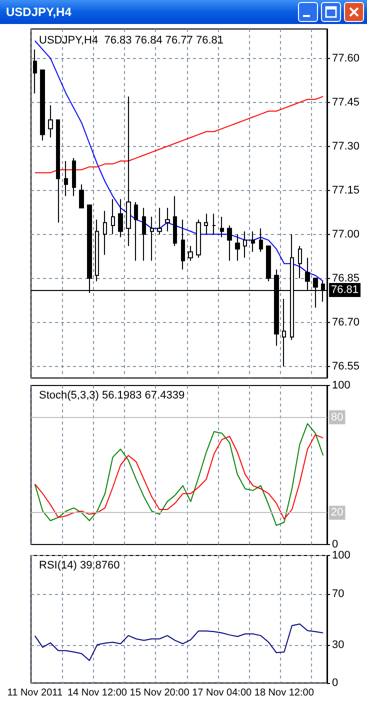 The height and width of the screenshot is (703, 367). What do you see at coordinates (338, 644) in the screenshot?
I see `y-tick-label: 30` at bounding box center [338, 644].